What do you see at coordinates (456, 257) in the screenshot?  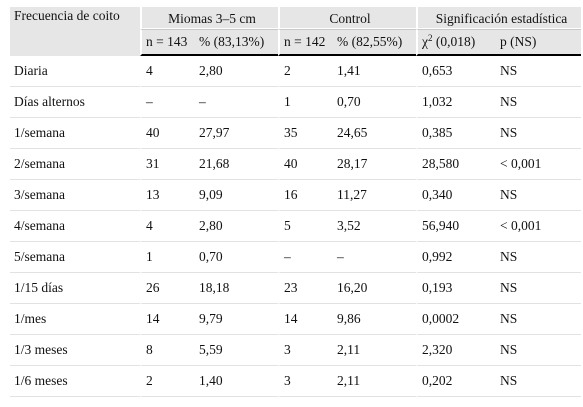 I see `chi-square-cell: 0,992` at bounding box center [456, 257].